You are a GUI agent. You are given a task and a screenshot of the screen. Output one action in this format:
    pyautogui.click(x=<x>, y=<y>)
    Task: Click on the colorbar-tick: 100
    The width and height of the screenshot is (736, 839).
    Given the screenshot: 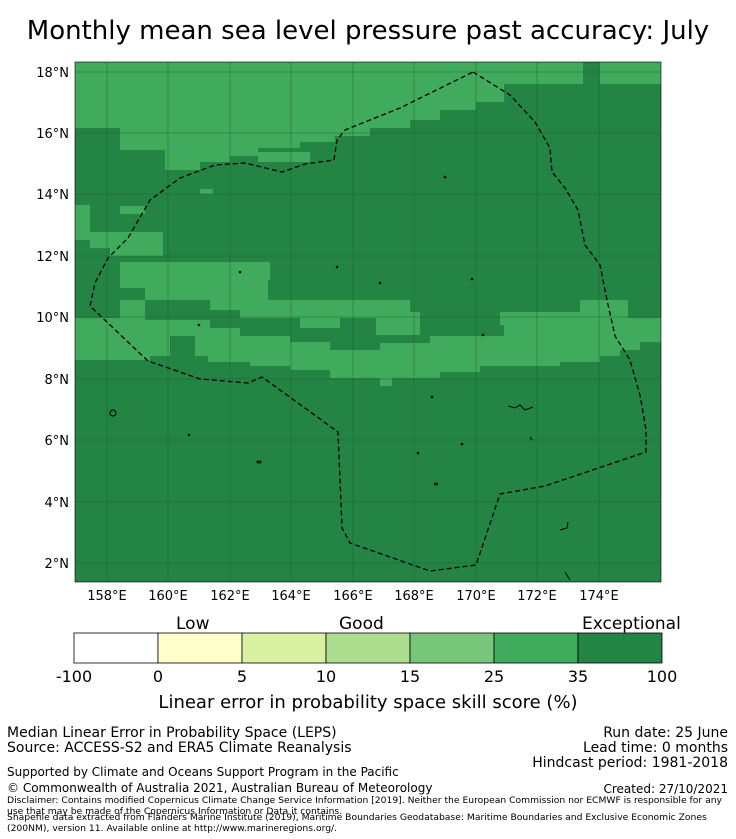 What is the action you would take?
    pyautogui.click(x=662, y=676)
    